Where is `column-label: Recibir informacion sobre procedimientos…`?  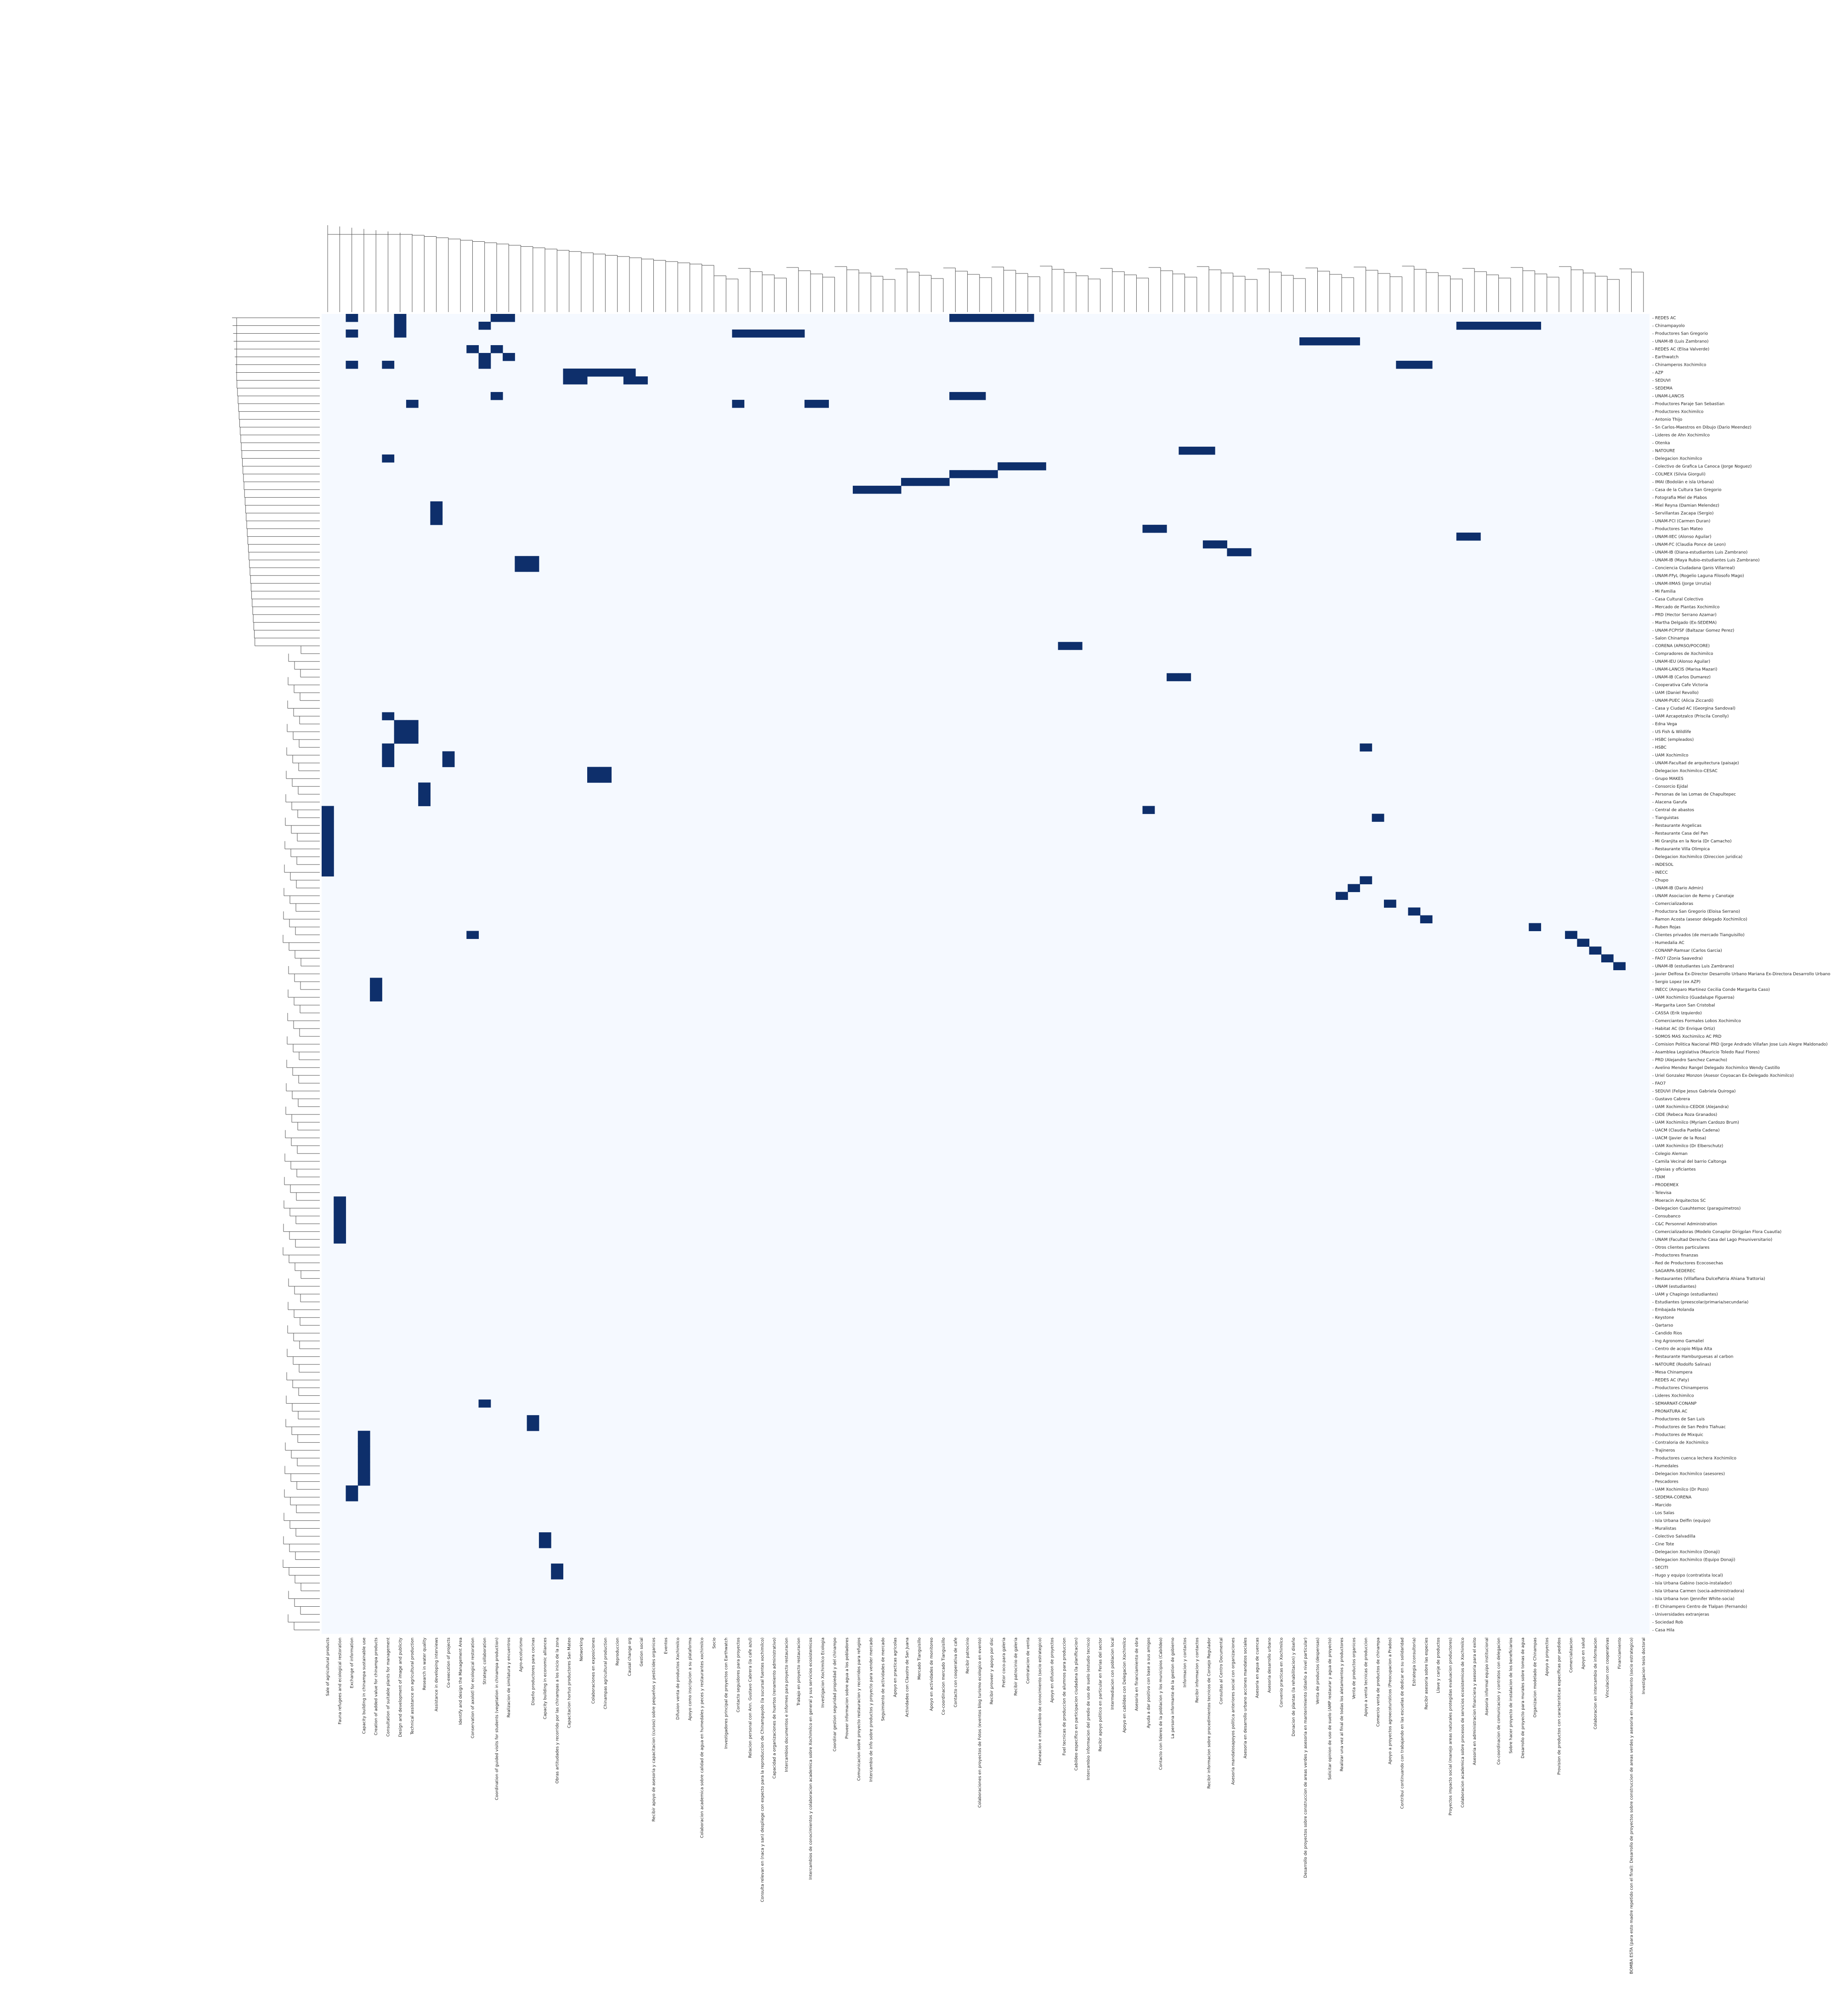
column-label: Recibir informacion sobre procedimientos… is located at coordinates (1209, 1713).